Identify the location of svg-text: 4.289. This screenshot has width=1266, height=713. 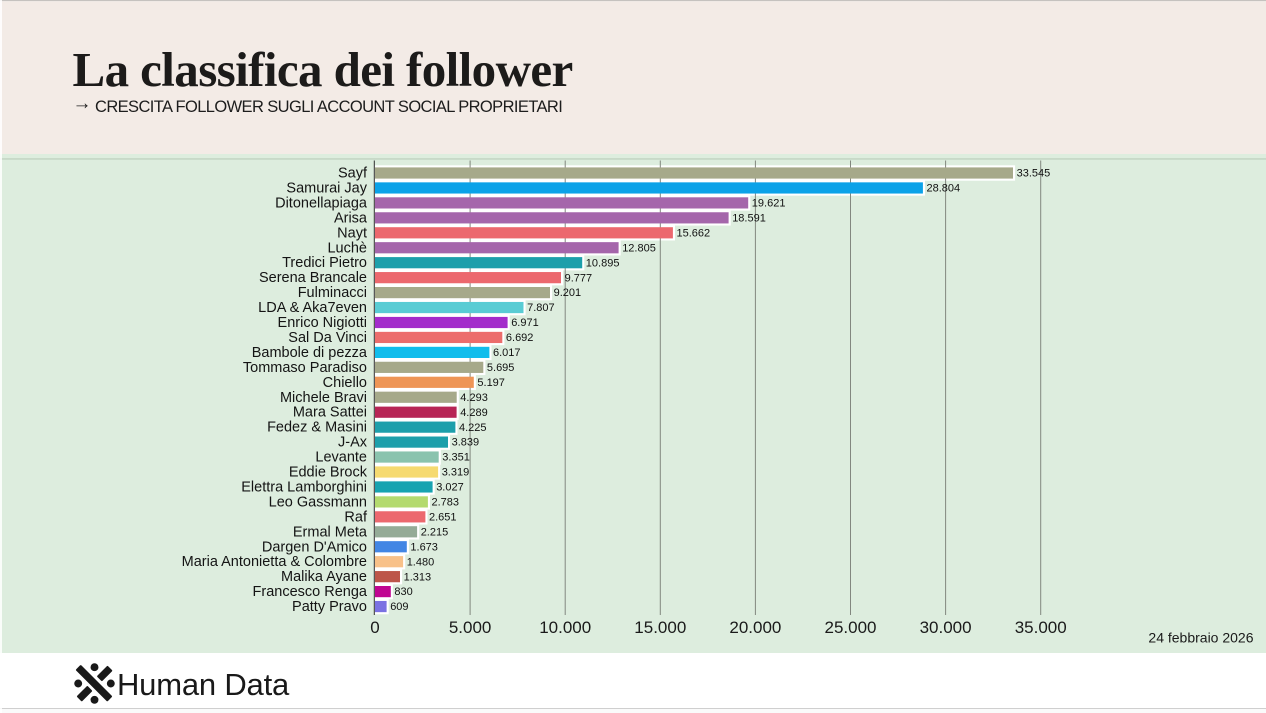
(474, 413).